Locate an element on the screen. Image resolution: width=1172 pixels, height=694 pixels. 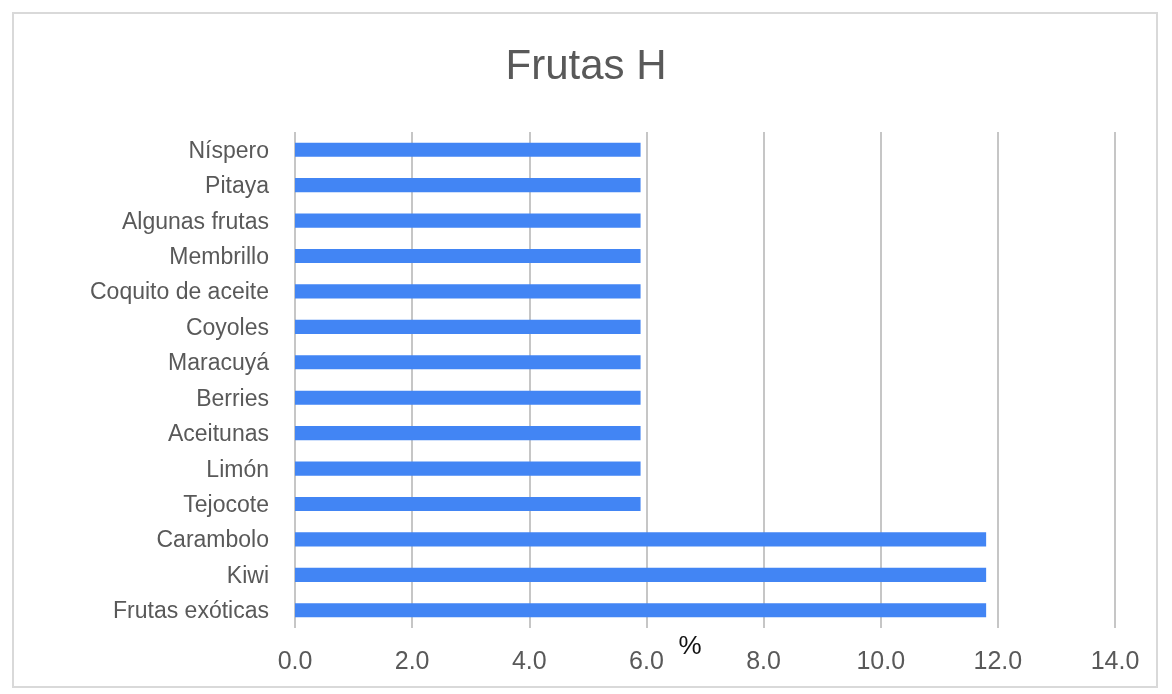
y-tick-label: Maracuyá is located at coordinates (219, 362).